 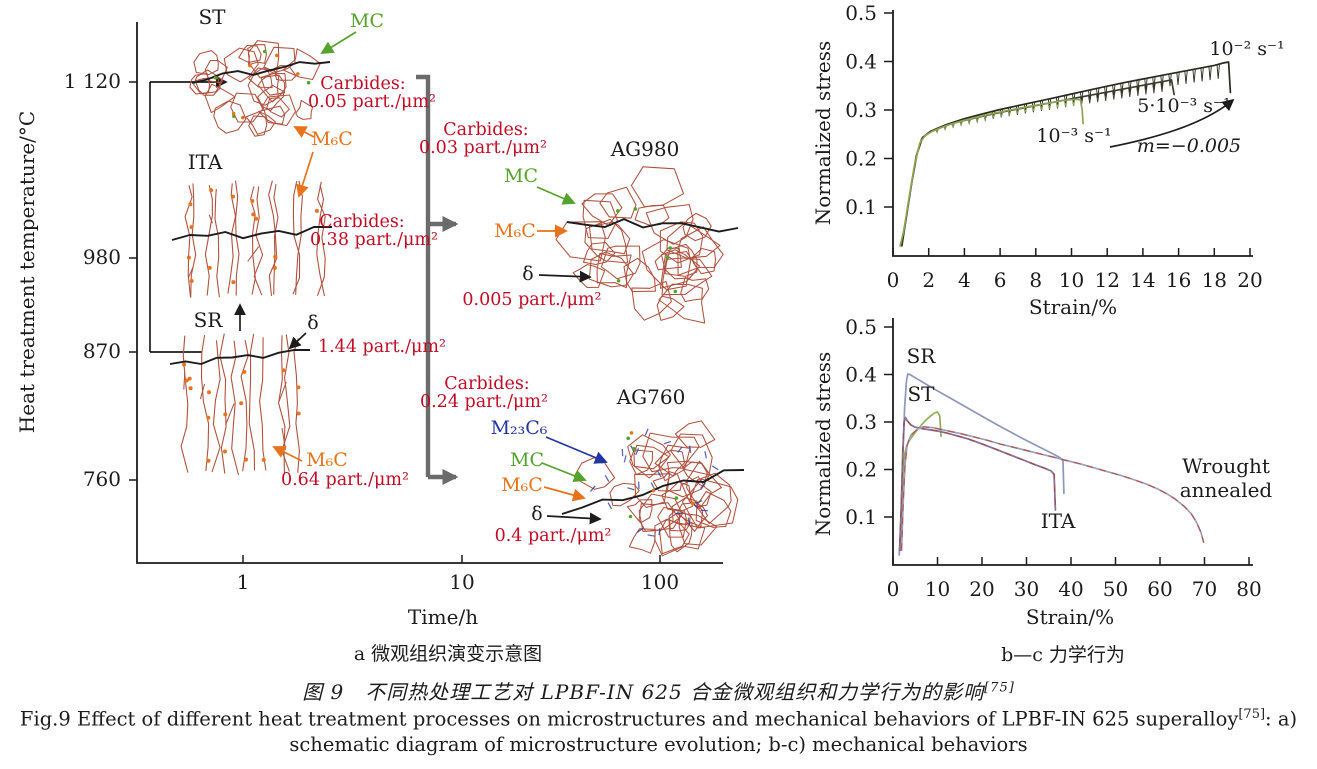 What do you see at coordinates (861, 62) in the screenshot?
I see `b-y-tick-label: 0.4` at bounding box center [861, 62].